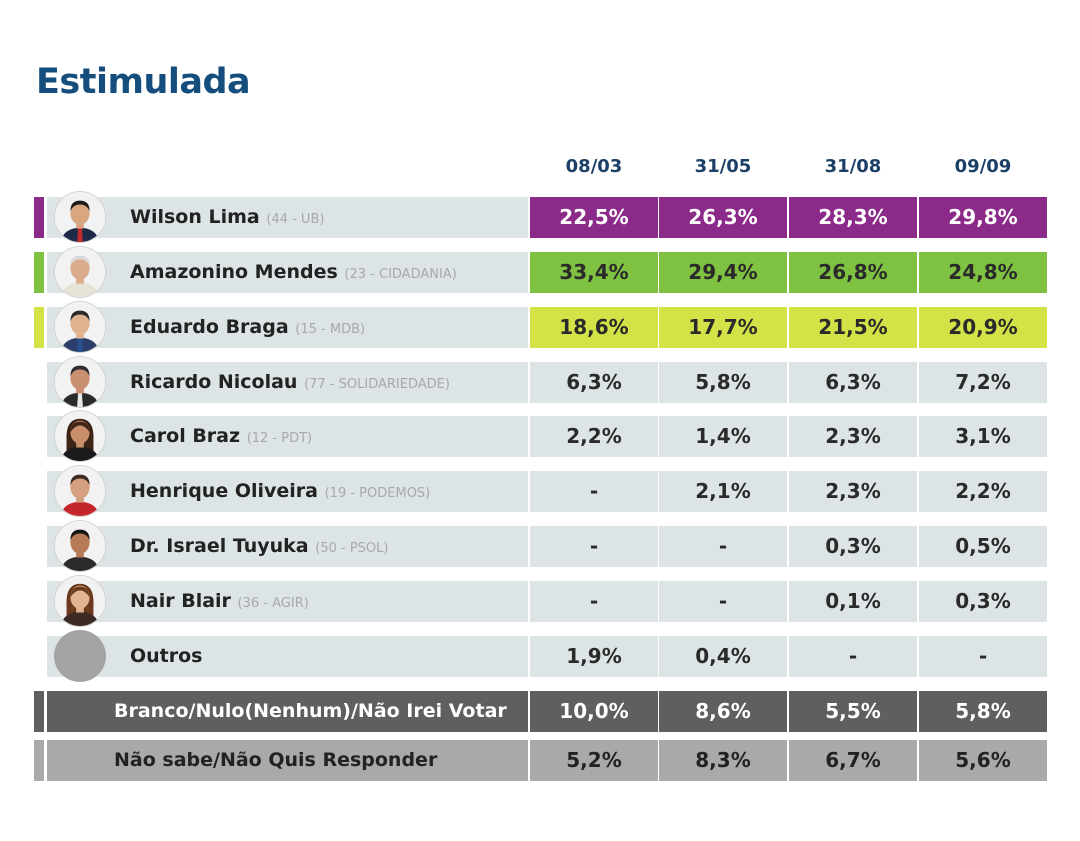 The image size is (1080, 841). Describe the element at coordinates (983, 166) in the screenshot. I see `column-header-09-09: 09/09` at that location.